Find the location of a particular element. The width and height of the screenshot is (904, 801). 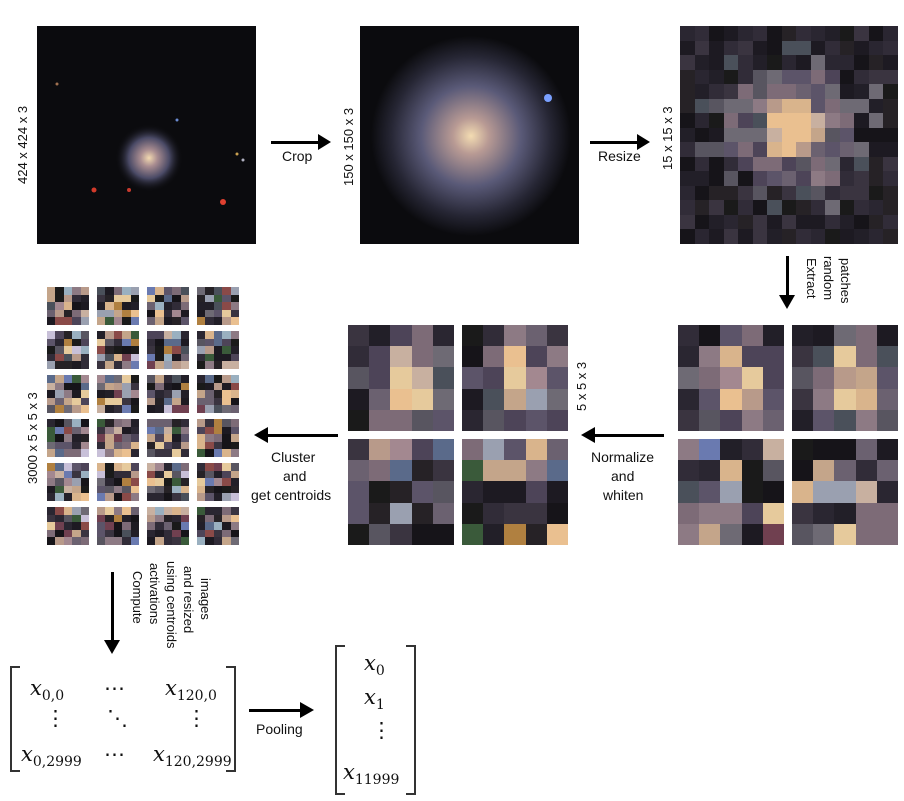

normalize-label-1: Normalize is located at coordinates (623, 457).